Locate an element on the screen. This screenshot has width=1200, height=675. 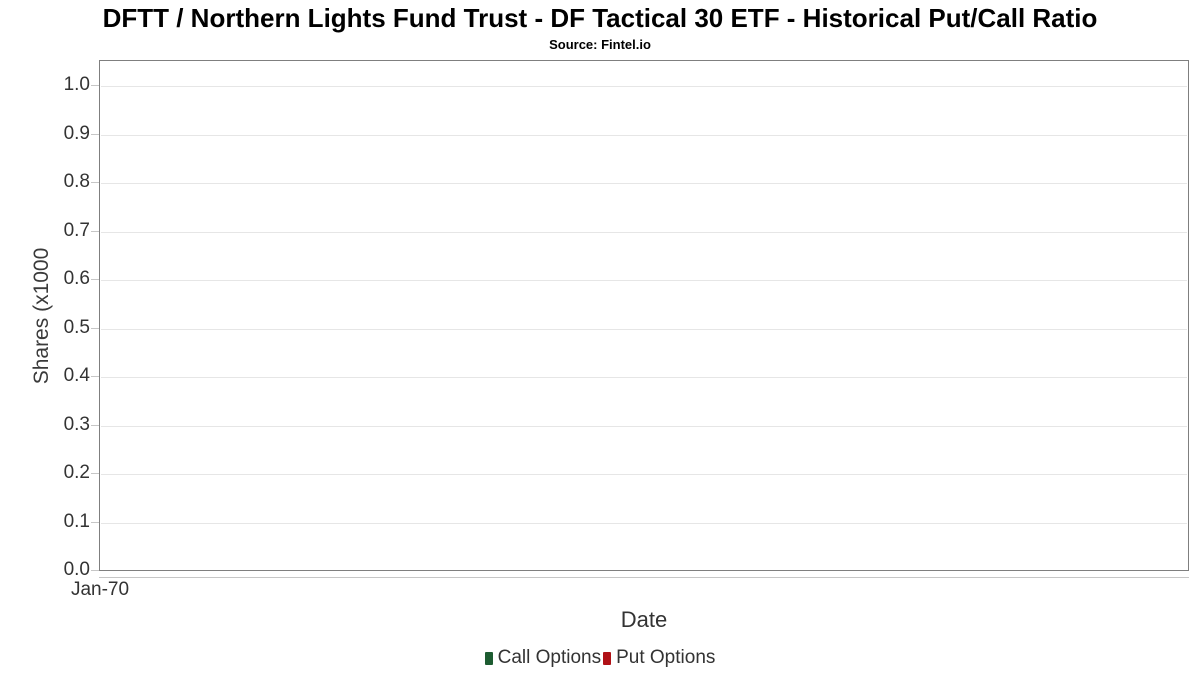
y-tick-label: 0.6 is located at coordinates (76, 278).